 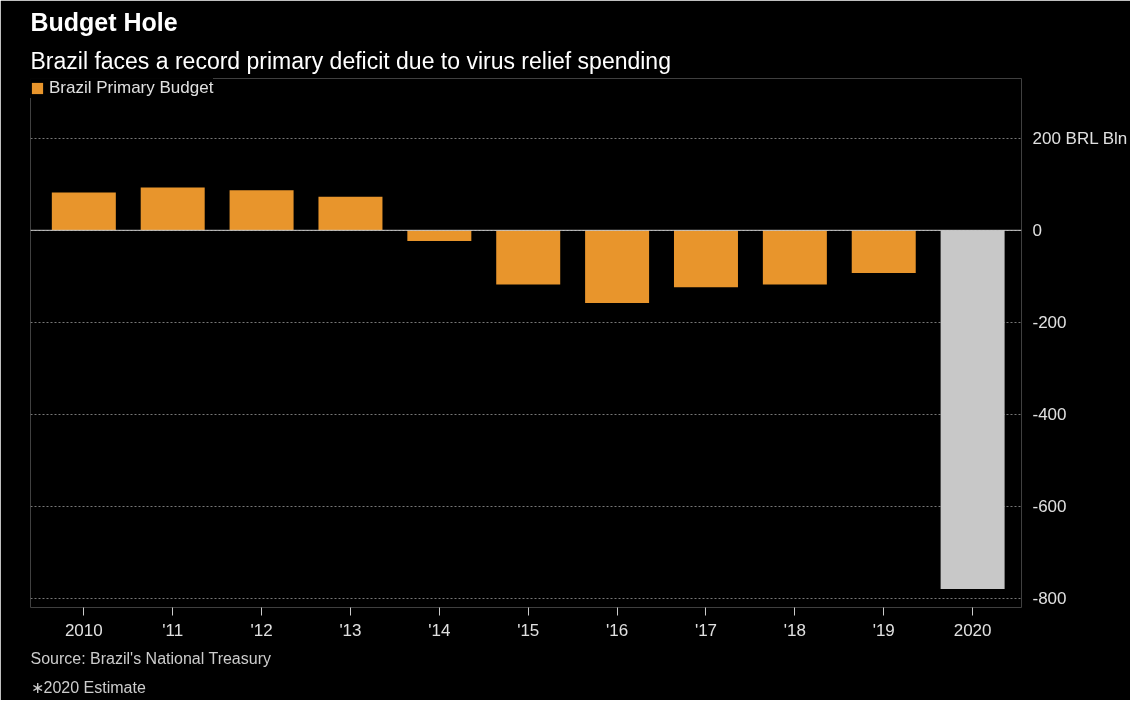 What do you see at coordinates (350, 60) in the screenshot?
I see `chart-subtitle: Brazil faces a record primary deficit due to virus relief spending` at bounding box center [350, 60].